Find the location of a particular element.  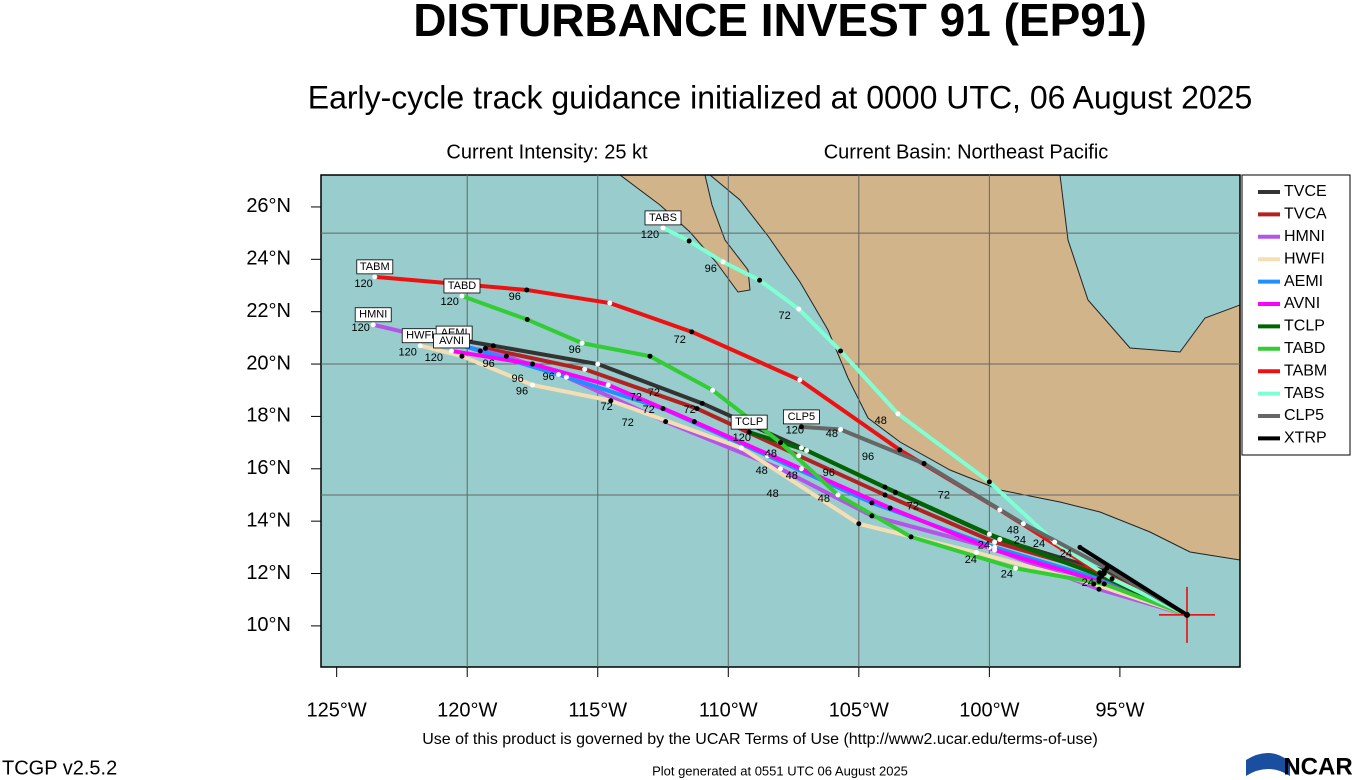

y-tick-label: 12°N is located at coordinates (268, 573).